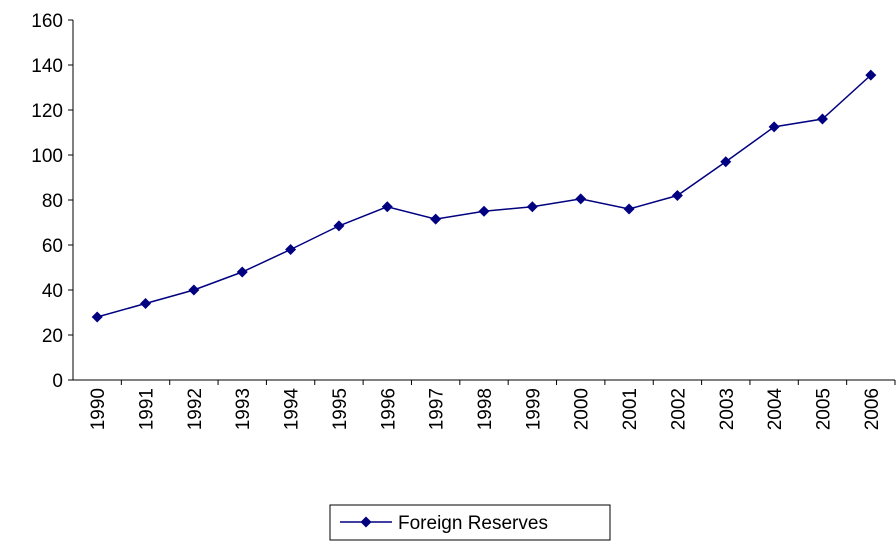 The width and height of the screenshot is (896, 543). I want to click on y-tick-label: 0, so click(57, 381).